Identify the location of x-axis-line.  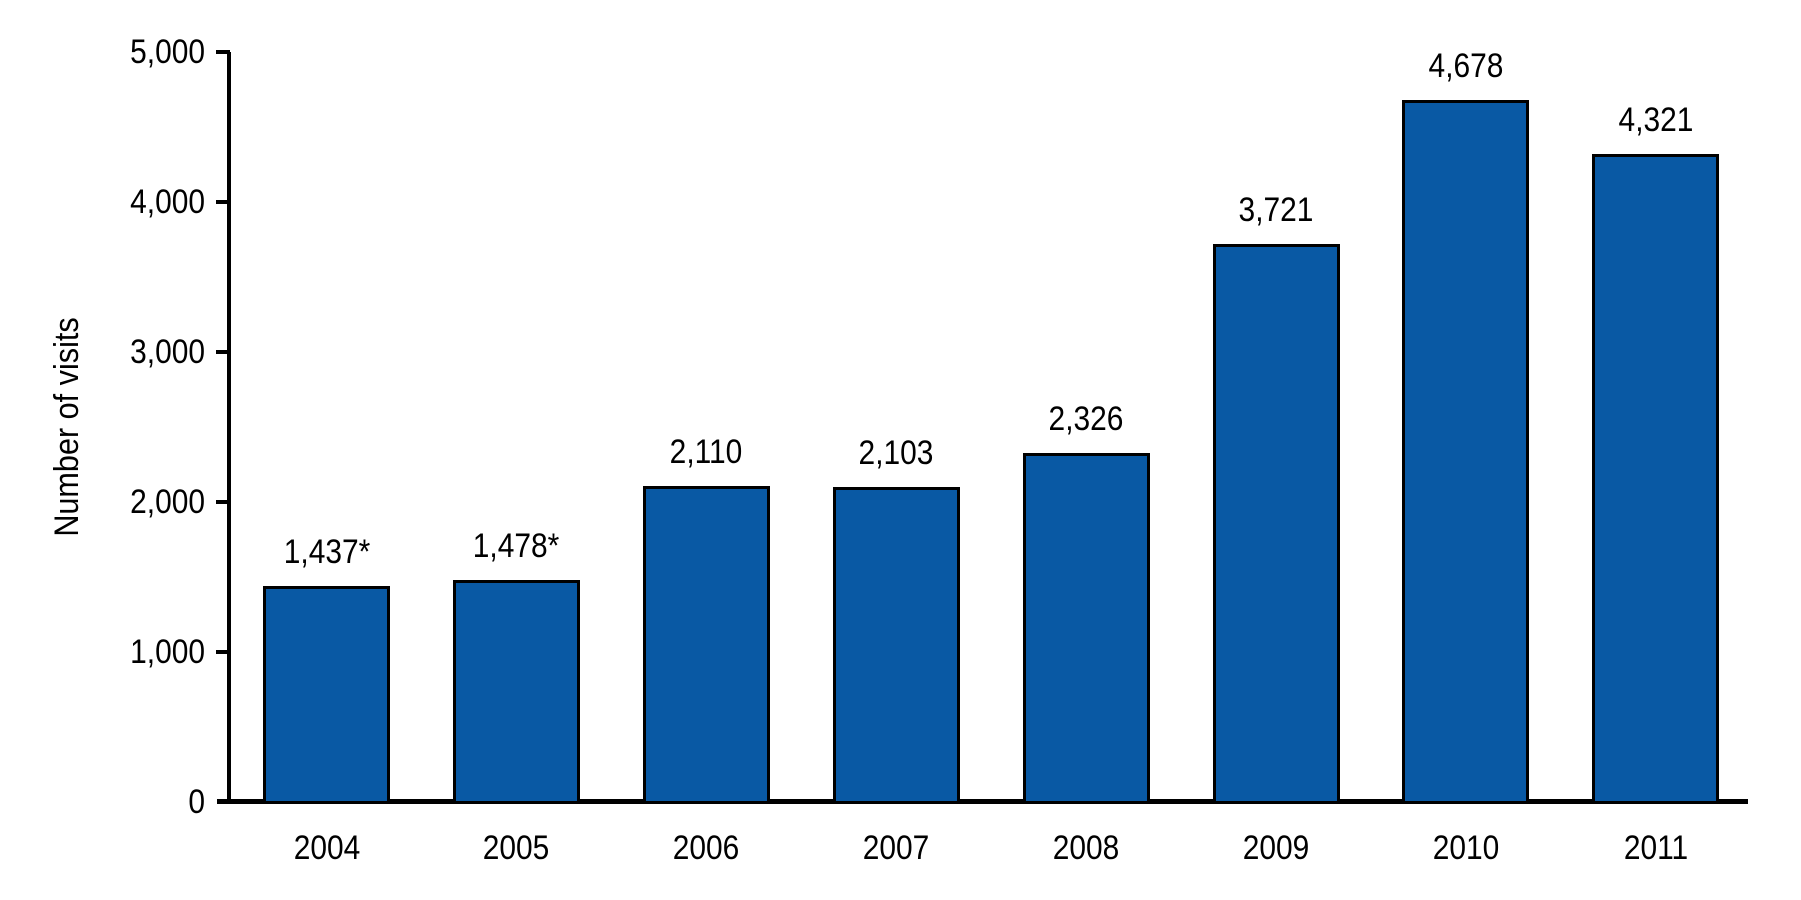
(982, 801).